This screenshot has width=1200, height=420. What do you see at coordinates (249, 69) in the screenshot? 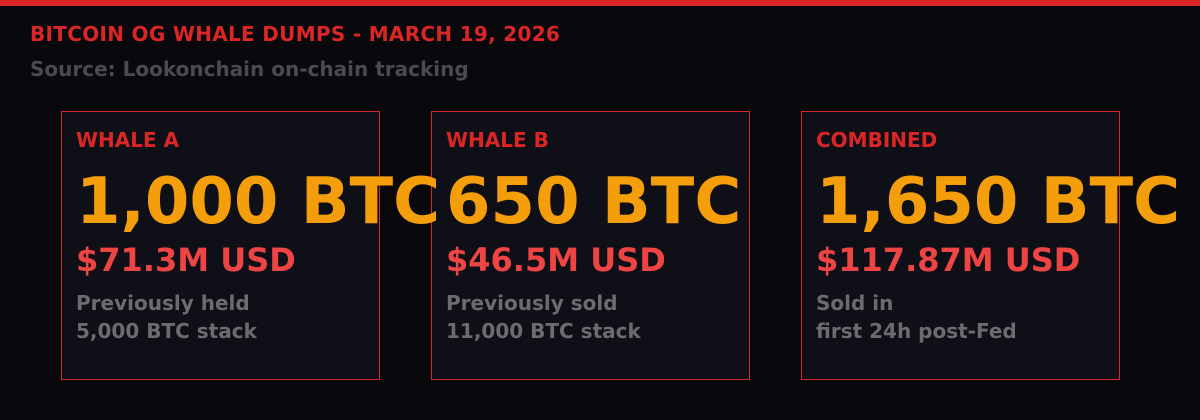
I see `source-caption: Source: Lookonchain on-chain tracking` at bounding box center [249, 69].